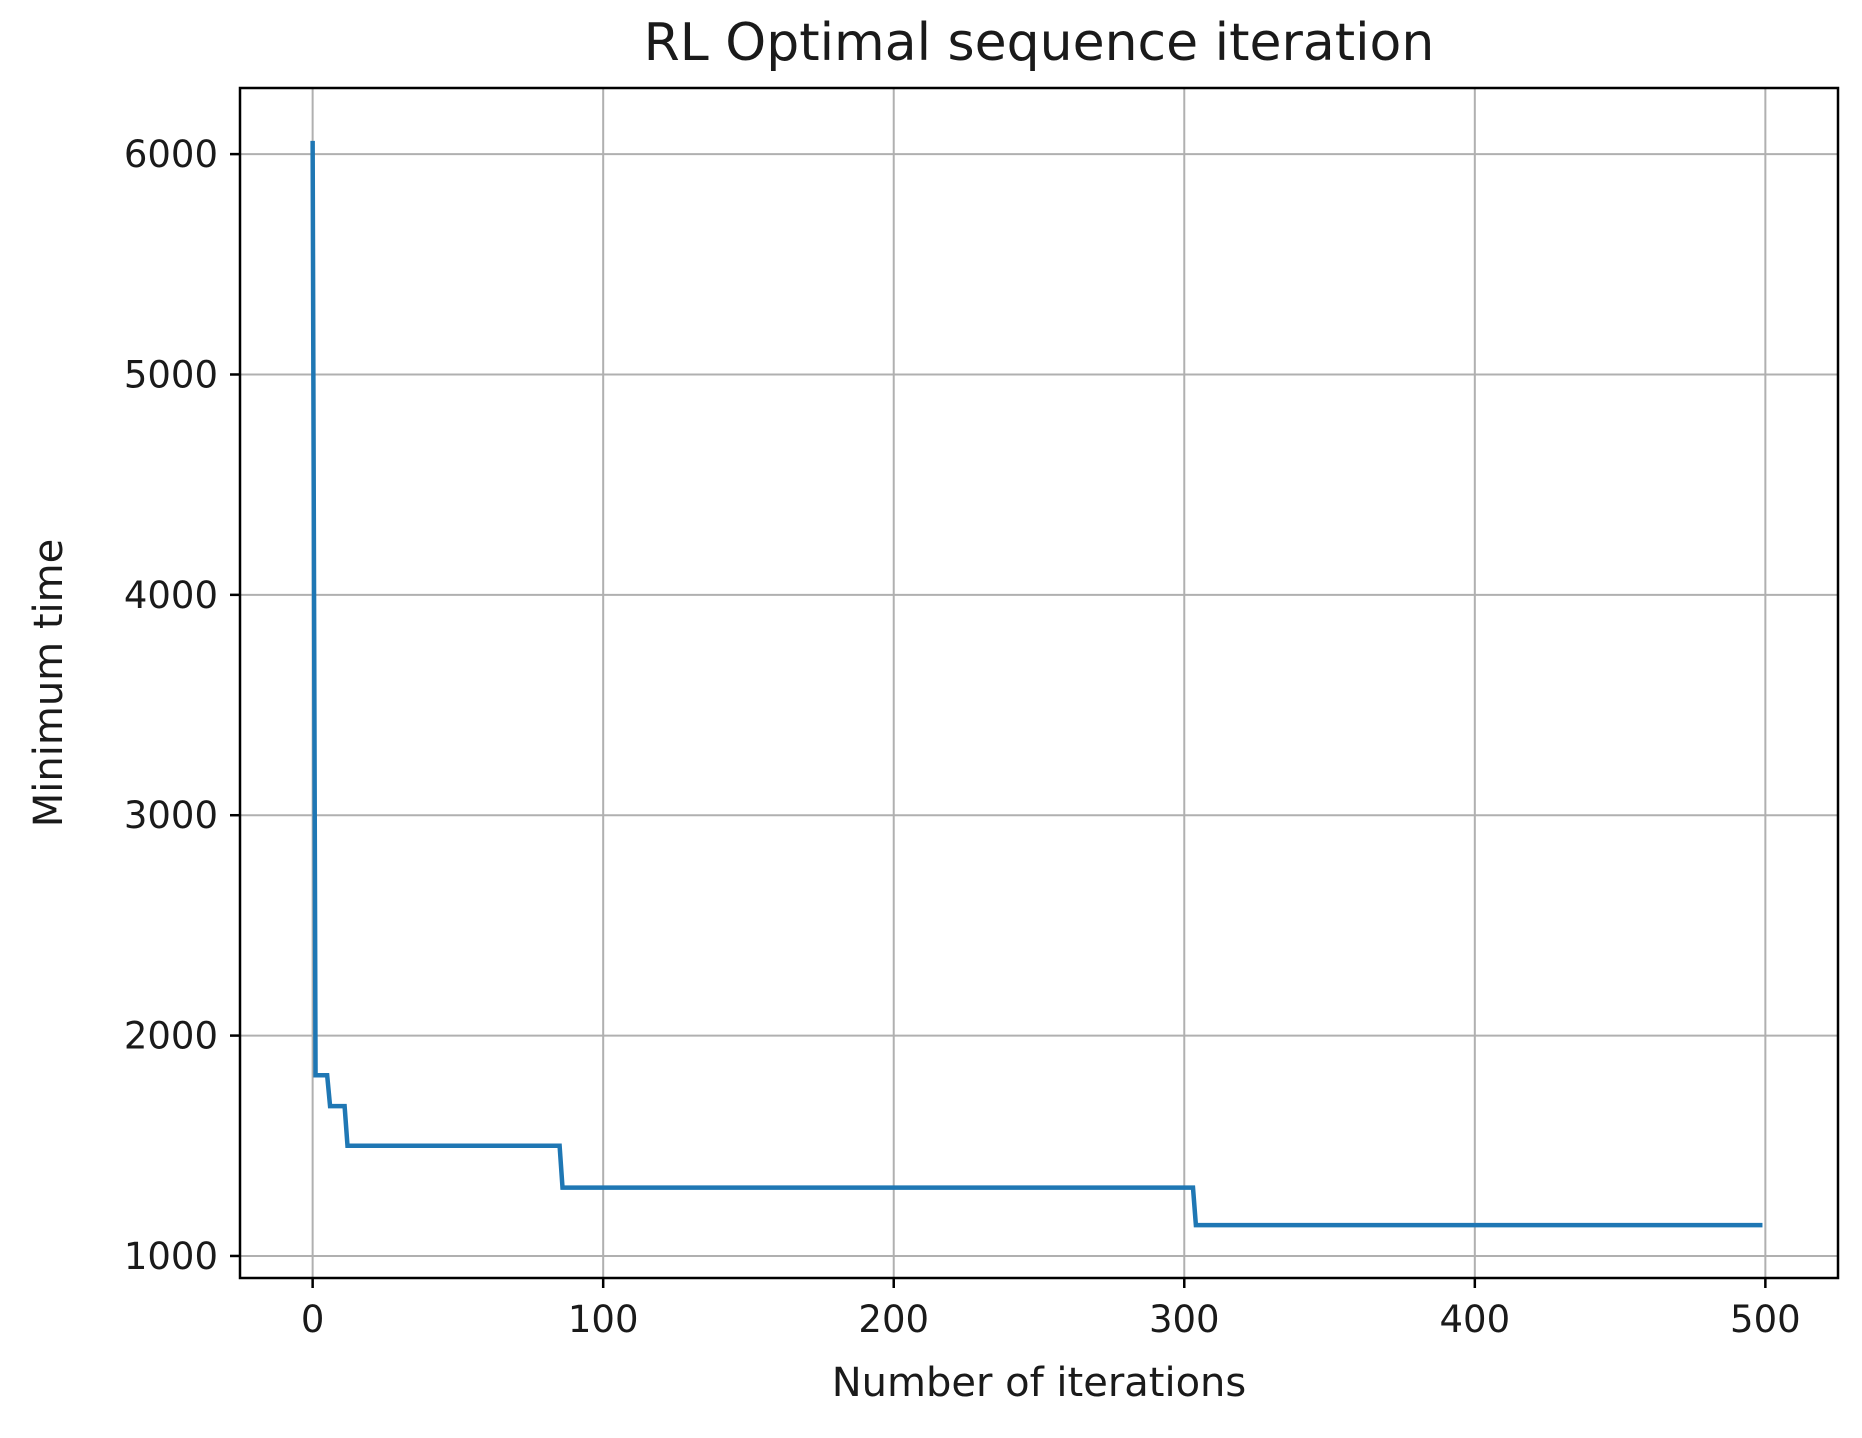 The image size is (1862, 1438). What do you see at coordinates (49, 683) in the screenshot?
I see `y-axis-label: Minimum time` at bounding box center [49, 683].